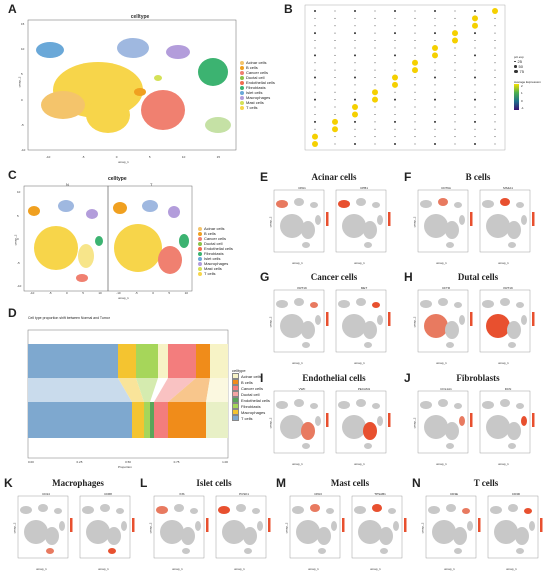 The width and height of the screenshot is (550, 576). I want to click on feature-panel-title: Mast cells, so click(350, 483).